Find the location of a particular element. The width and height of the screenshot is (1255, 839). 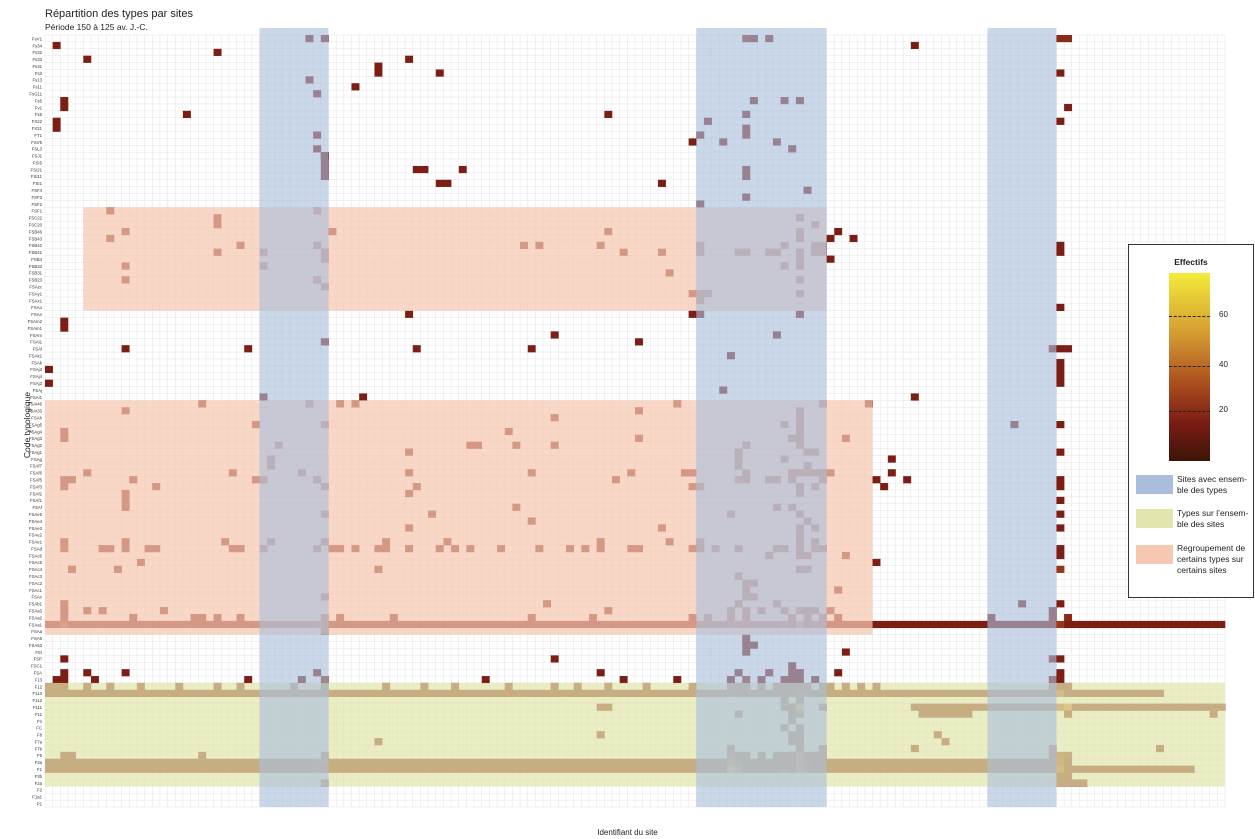

legend-label-sites: Sites avec ensem- ble des types is located at coordinates (1212, 484).